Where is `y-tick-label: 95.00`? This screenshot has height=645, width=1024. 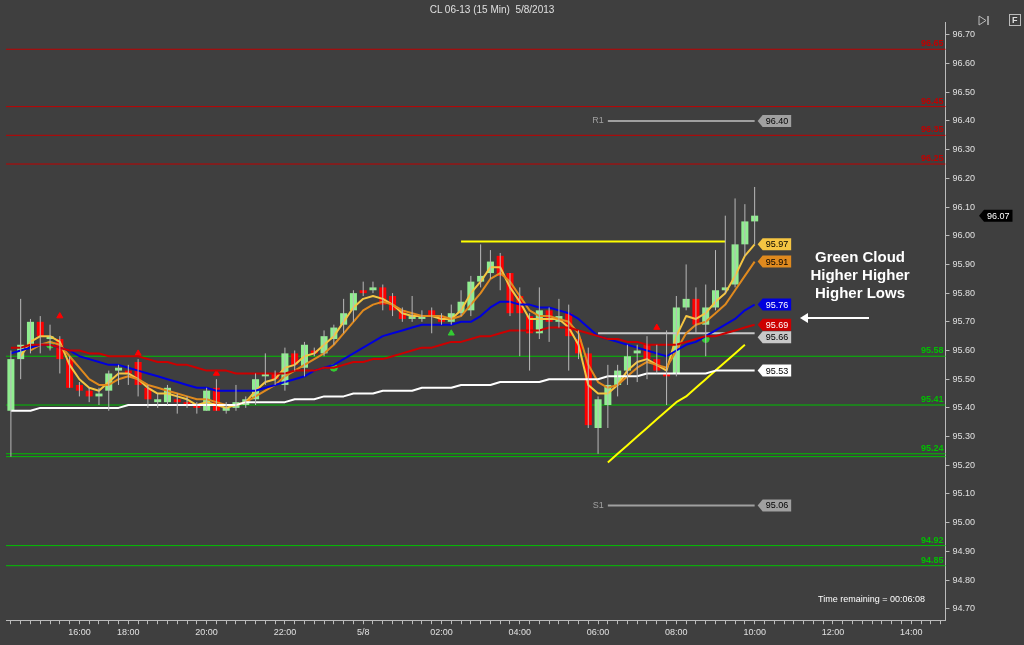 y-tick-label: 95.00 is located at coordinates (964, 522).